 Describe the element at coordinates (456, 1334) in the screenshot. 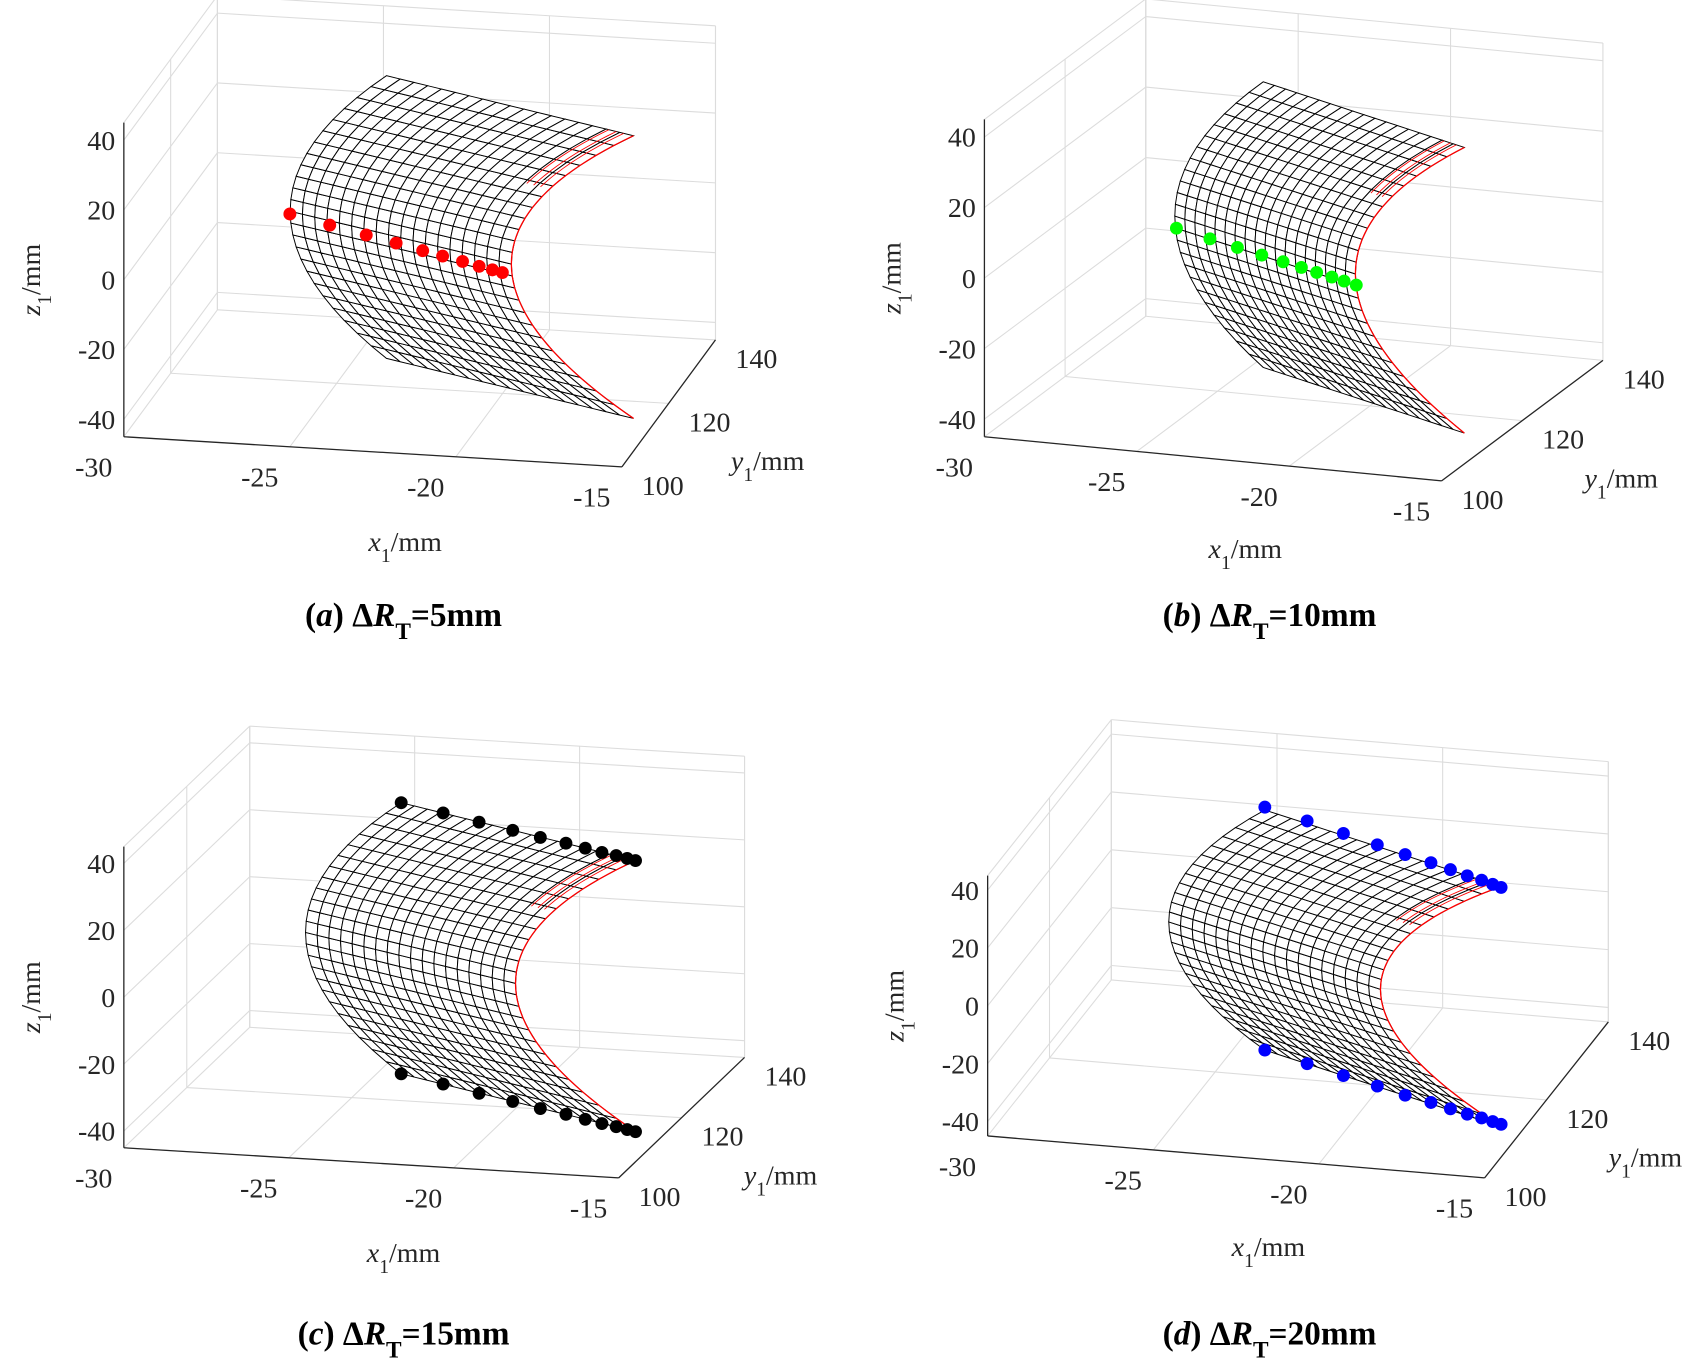

I see `label-part: =15mm` at that location.